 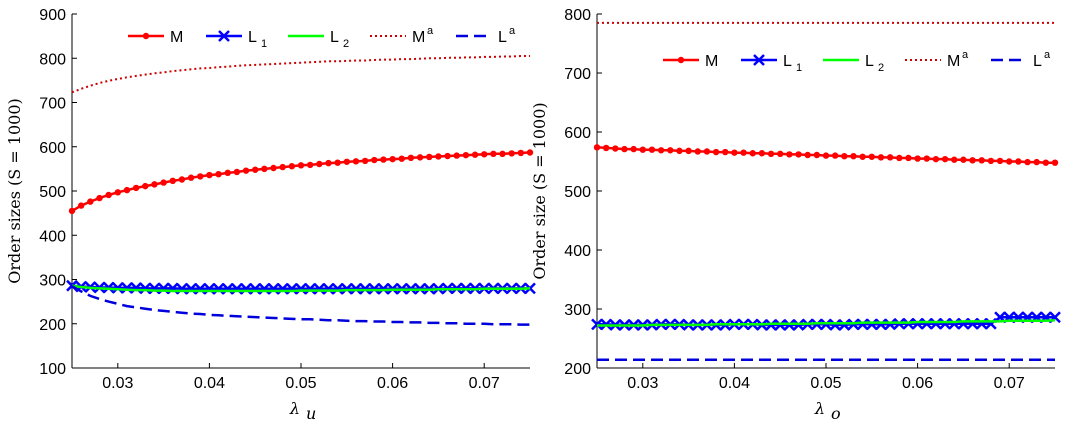 I want to click on x-tick-label: 0.07, so click(x=1009, y=383).